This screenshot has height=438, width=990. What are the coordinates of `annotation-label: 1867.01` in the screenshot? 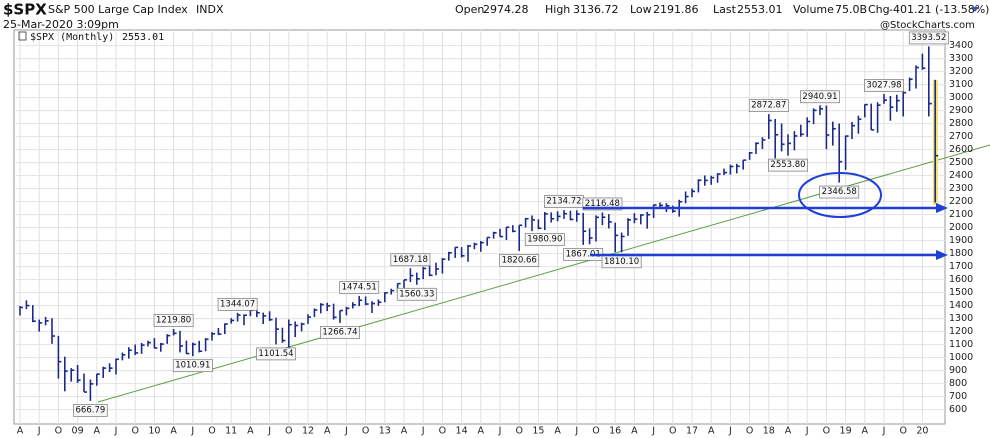 It's located at (583, 254).